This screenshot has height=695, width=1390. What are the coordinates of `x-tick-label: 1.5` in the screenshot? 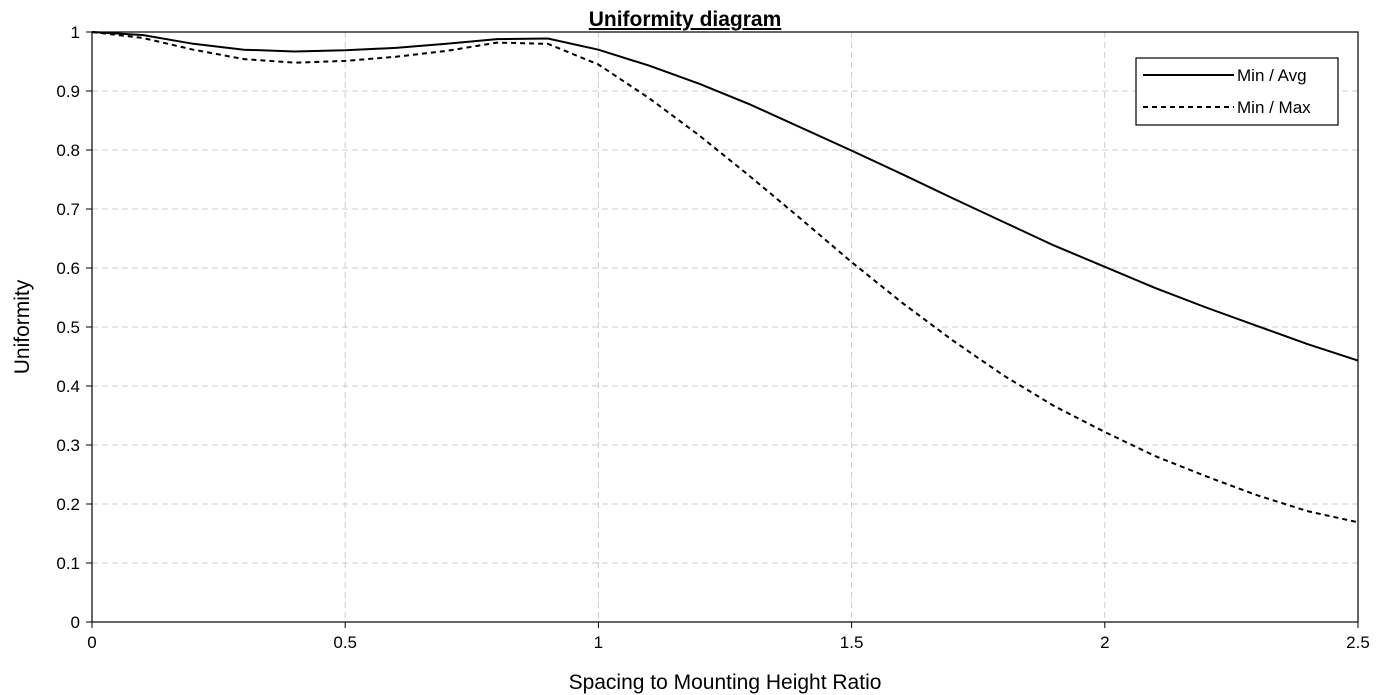 It's located at (852, 642).